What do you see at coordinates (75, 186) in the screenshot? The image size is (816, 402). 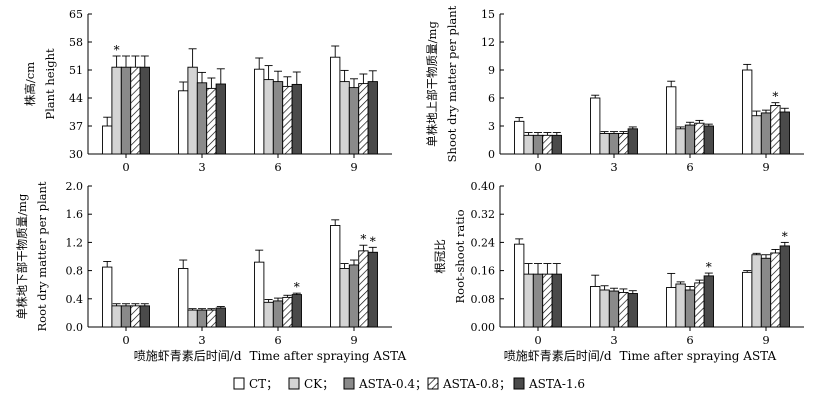 I see `y-tick-label: 2.0` at bounding box center [75, 186].